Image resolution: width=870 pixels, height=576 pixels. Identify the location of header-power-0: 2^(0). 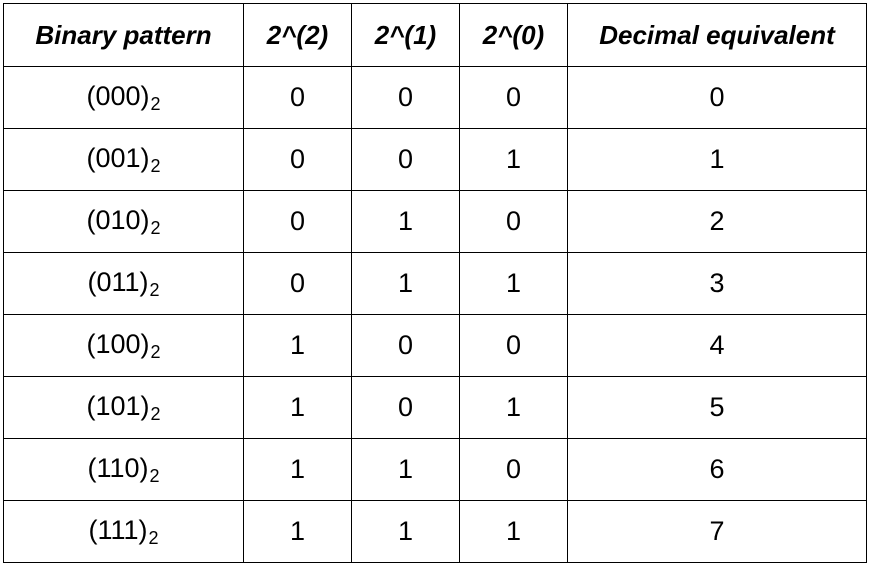
(513, 35).